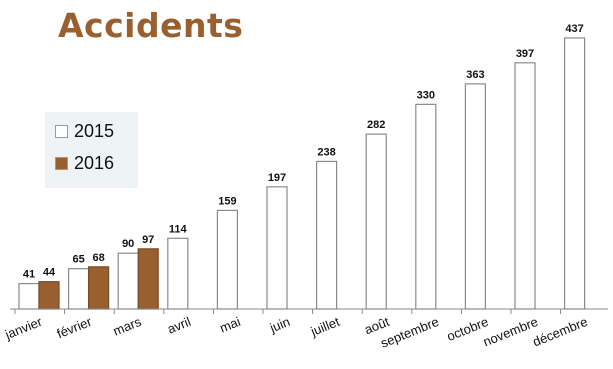 This screenshot has width=613, height=369. What do you see at coordinates (148, 240) in the screenshot?
I see `data-label-2016-mars: 97` at bounding box center [148, 240].